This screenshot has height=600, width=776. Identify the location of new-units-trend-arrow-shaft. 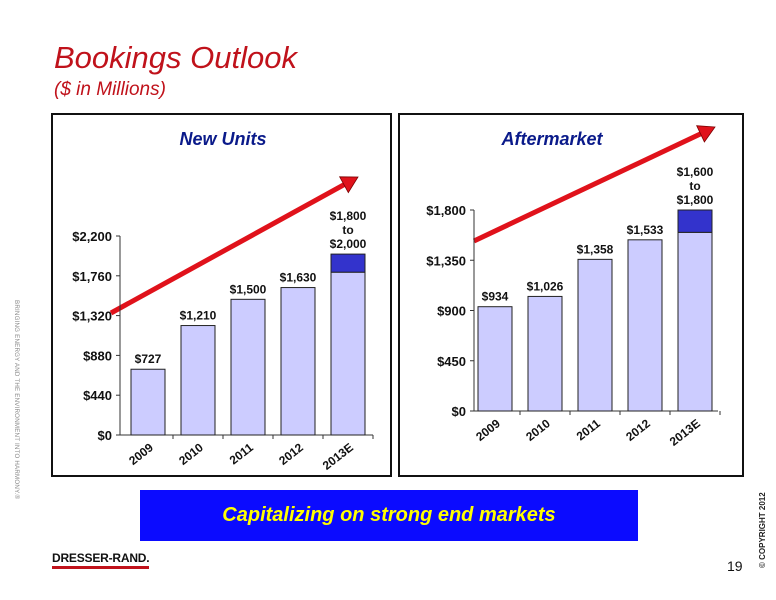
(227, 249).